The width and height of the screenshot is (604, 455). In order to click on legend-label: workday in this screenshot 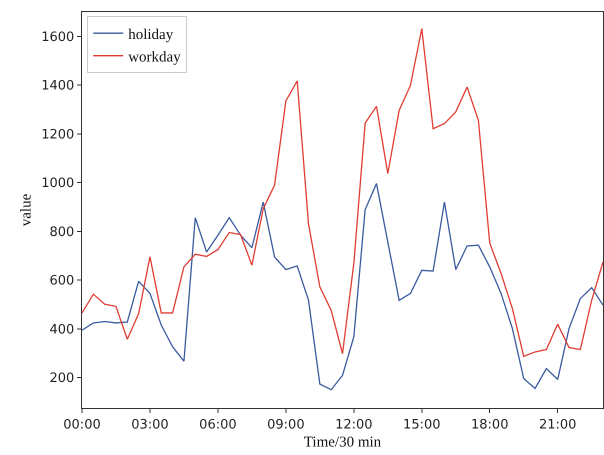, I will do `click(155, 58)`.